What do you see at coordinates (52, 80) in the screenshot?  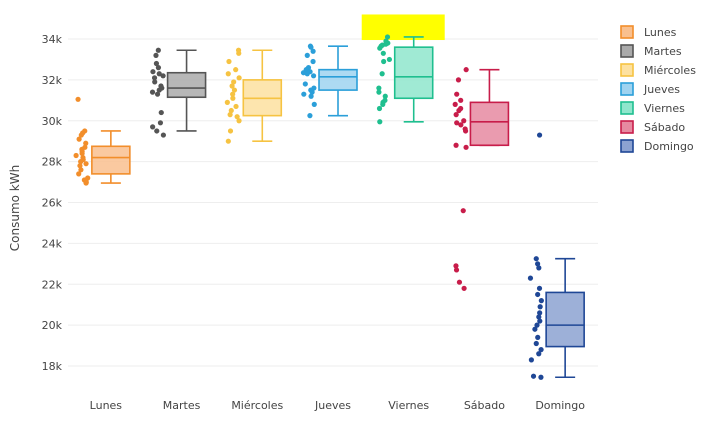 I see `y-tick-label: 32k` at bounding box center [52, 80].